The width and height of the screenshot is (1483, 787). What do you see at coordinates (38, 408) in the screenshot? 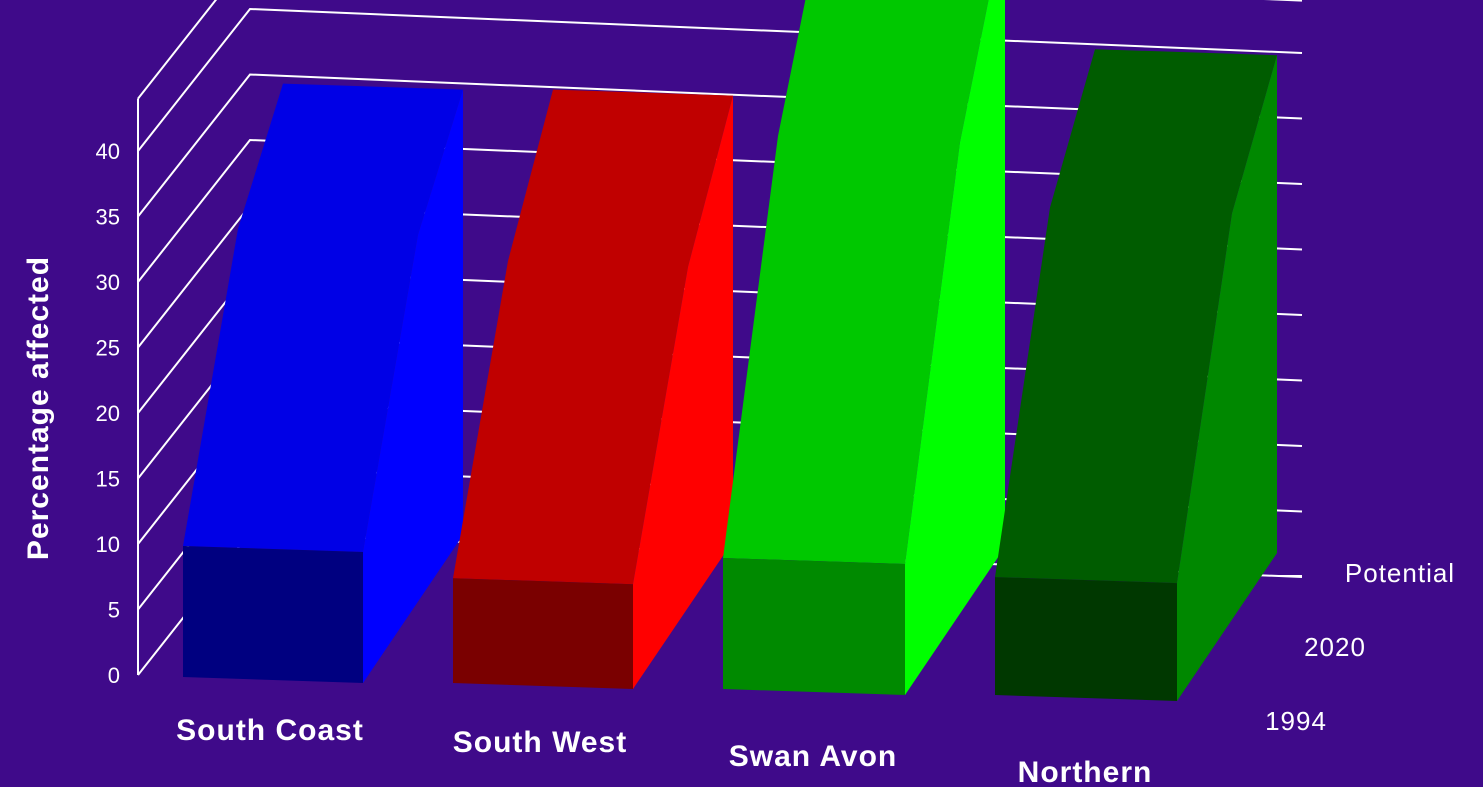
I see `y-axis-label: Percentage affected` at bounding box center [38, 408].